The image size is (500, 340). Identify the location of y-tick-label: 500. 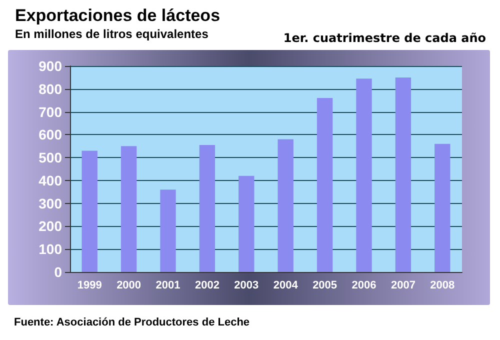
(50, 158).